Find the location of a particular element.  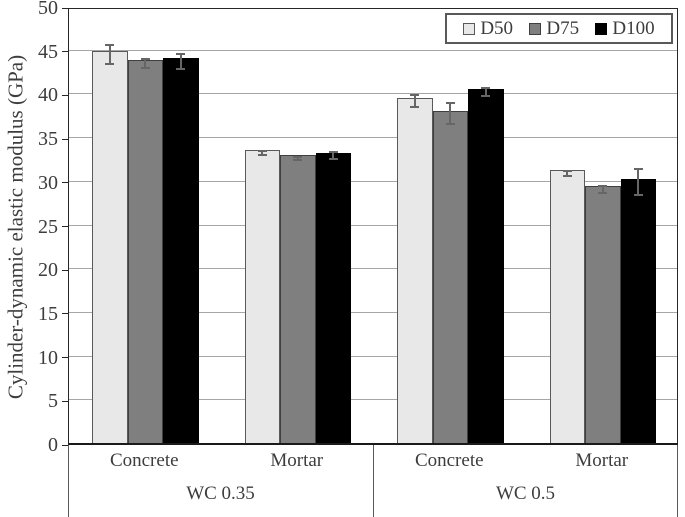

error-bar-d50-group3 is located at coordinates (414, 100).